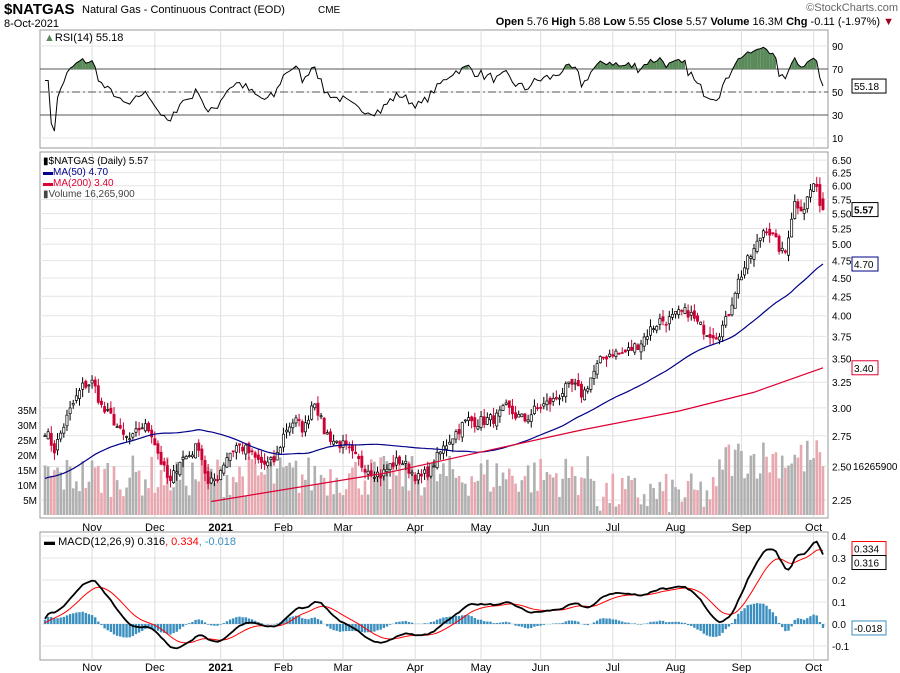 The height and width of the screenshot is (673, 900). Describe the element at coordinates (865, 264) in the screenshot. I see `ma50-last-box` at that location.